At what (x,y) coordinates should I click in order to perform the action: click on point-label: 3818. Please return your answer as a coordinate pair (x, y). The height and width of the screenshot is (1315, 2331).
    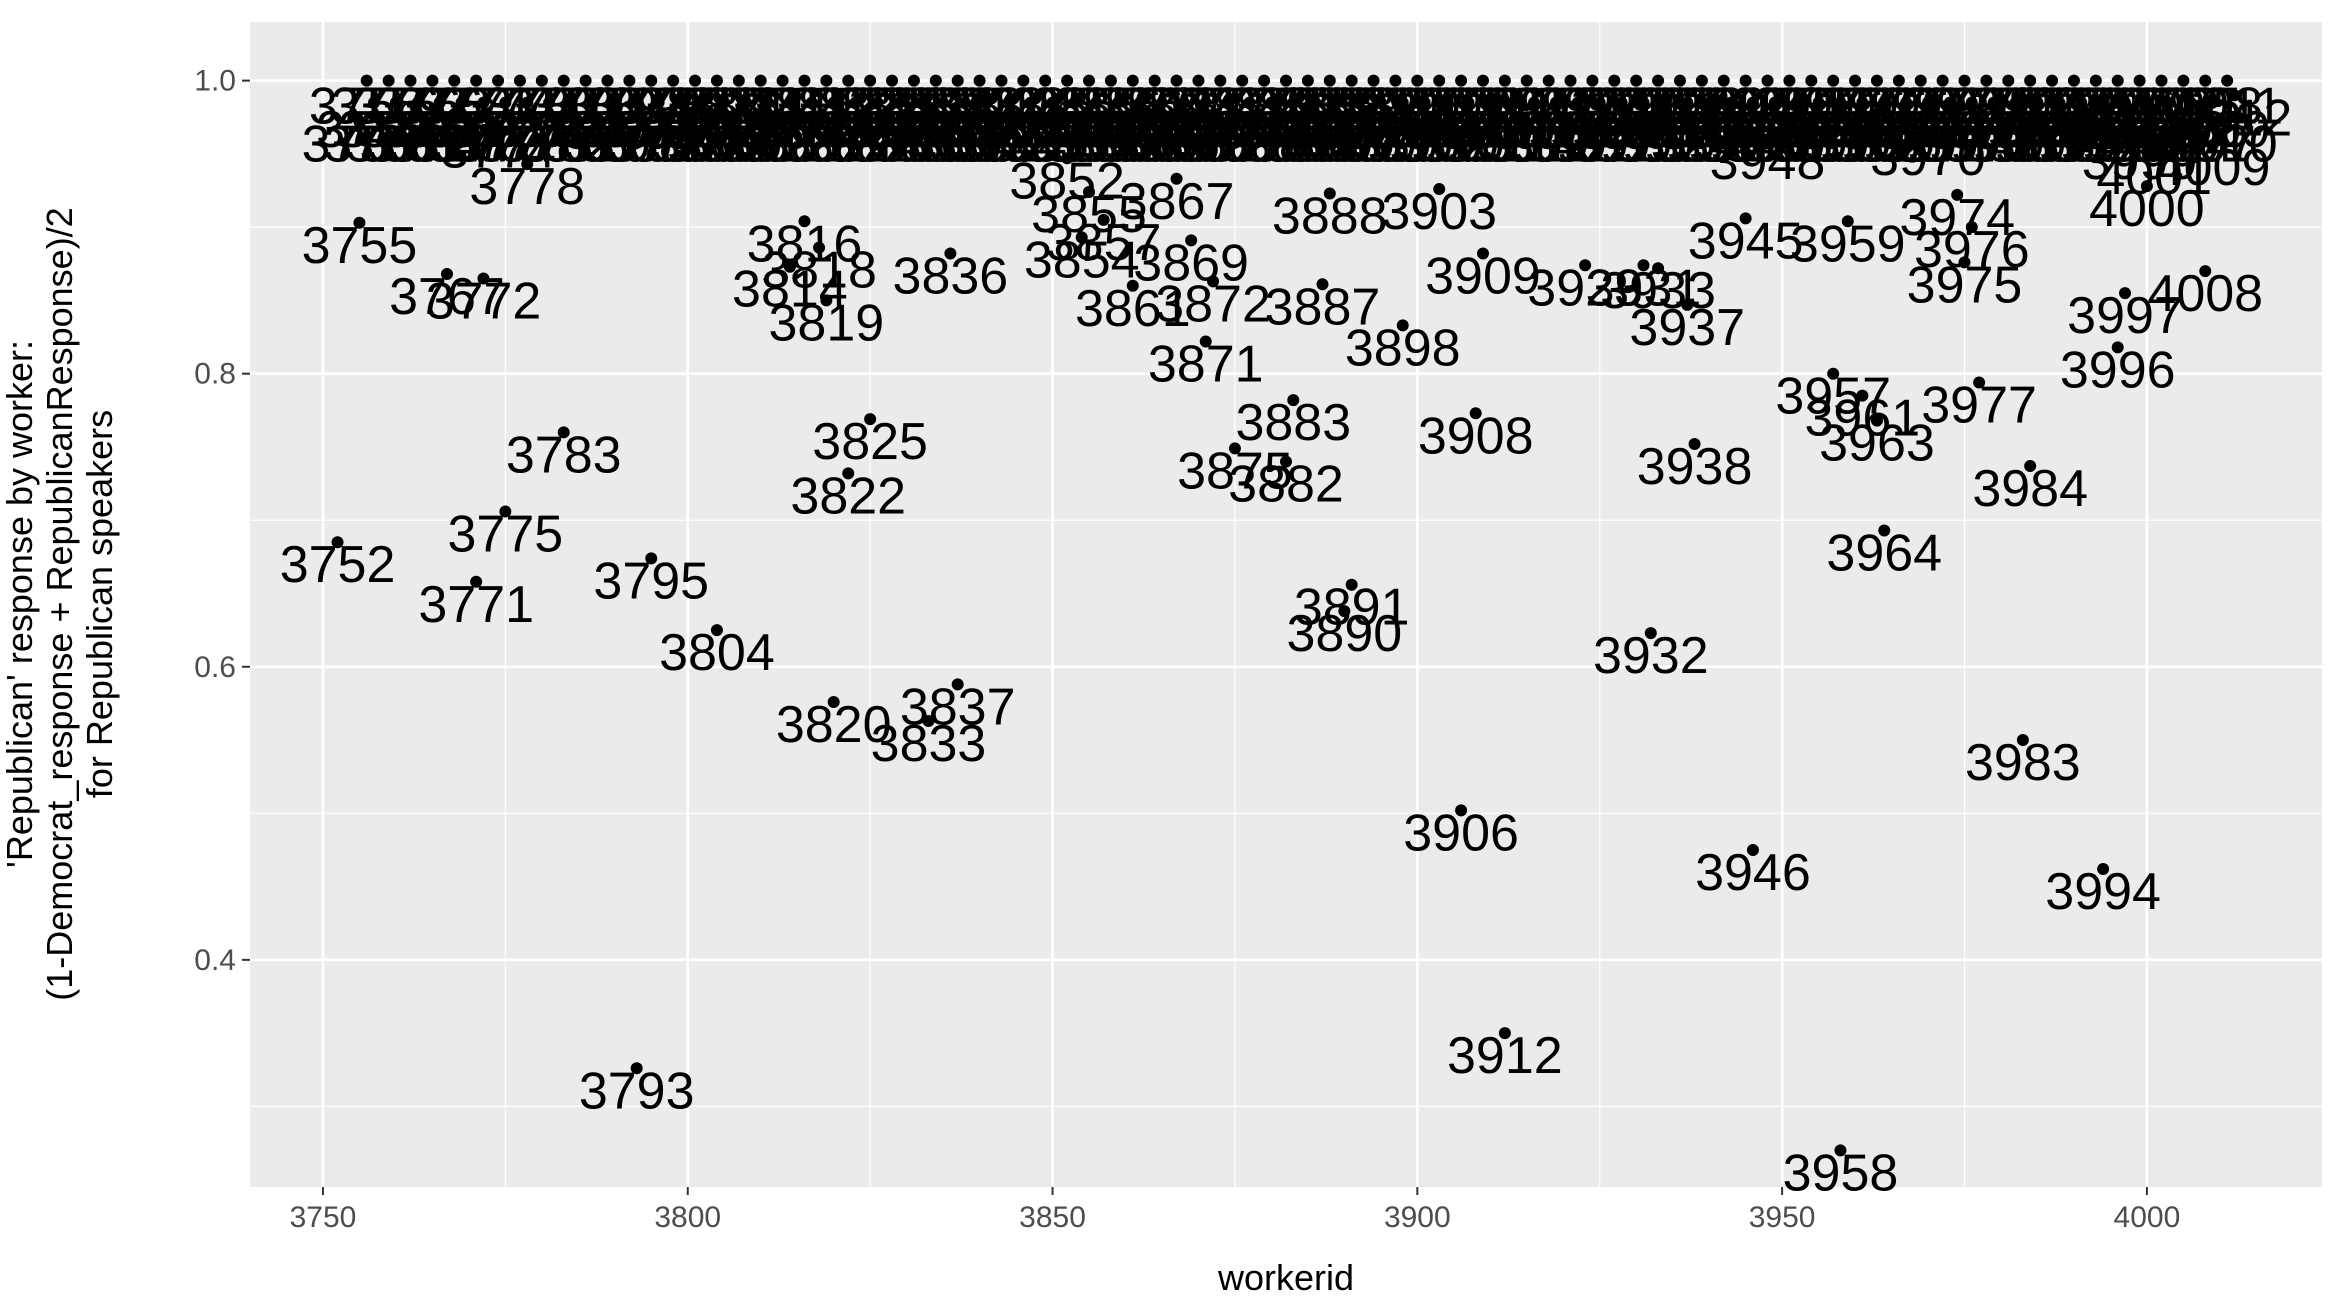
    Looking at the image, I should click on (819, 145).